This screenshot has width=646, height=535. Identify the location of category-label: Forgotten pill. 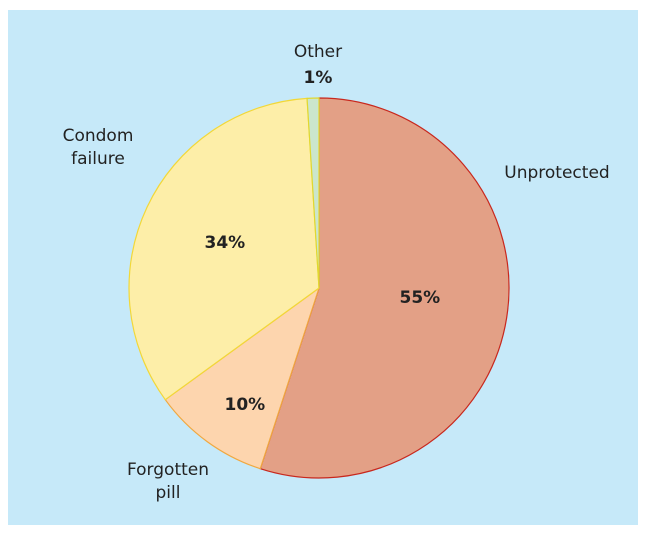
(168, 481).